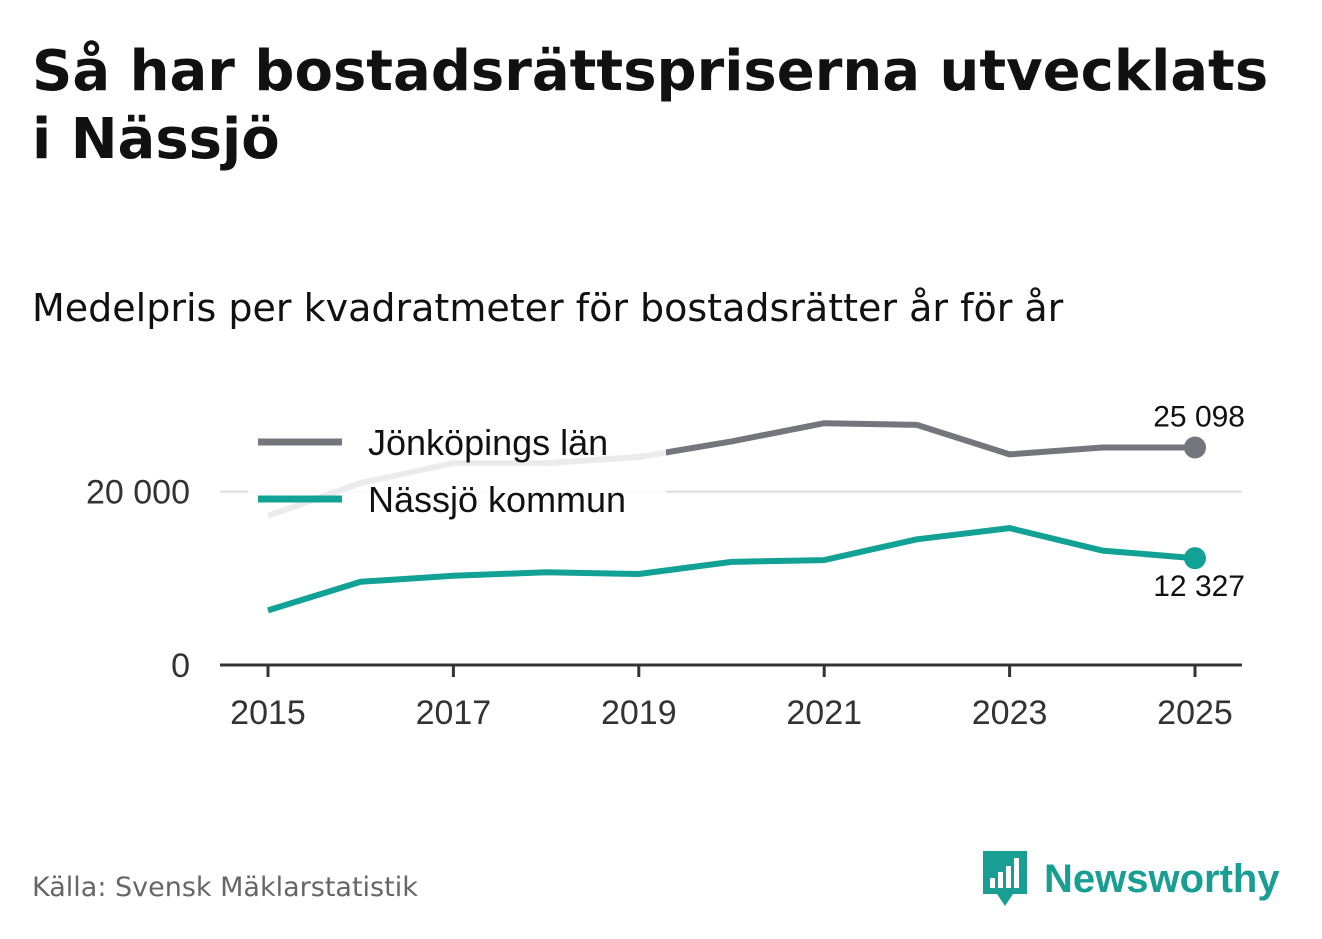  What do you see at coordinates (1195, 713) in the screenshot?
I see `x-tick-label: 2025` at bounding box center [1195, 713].